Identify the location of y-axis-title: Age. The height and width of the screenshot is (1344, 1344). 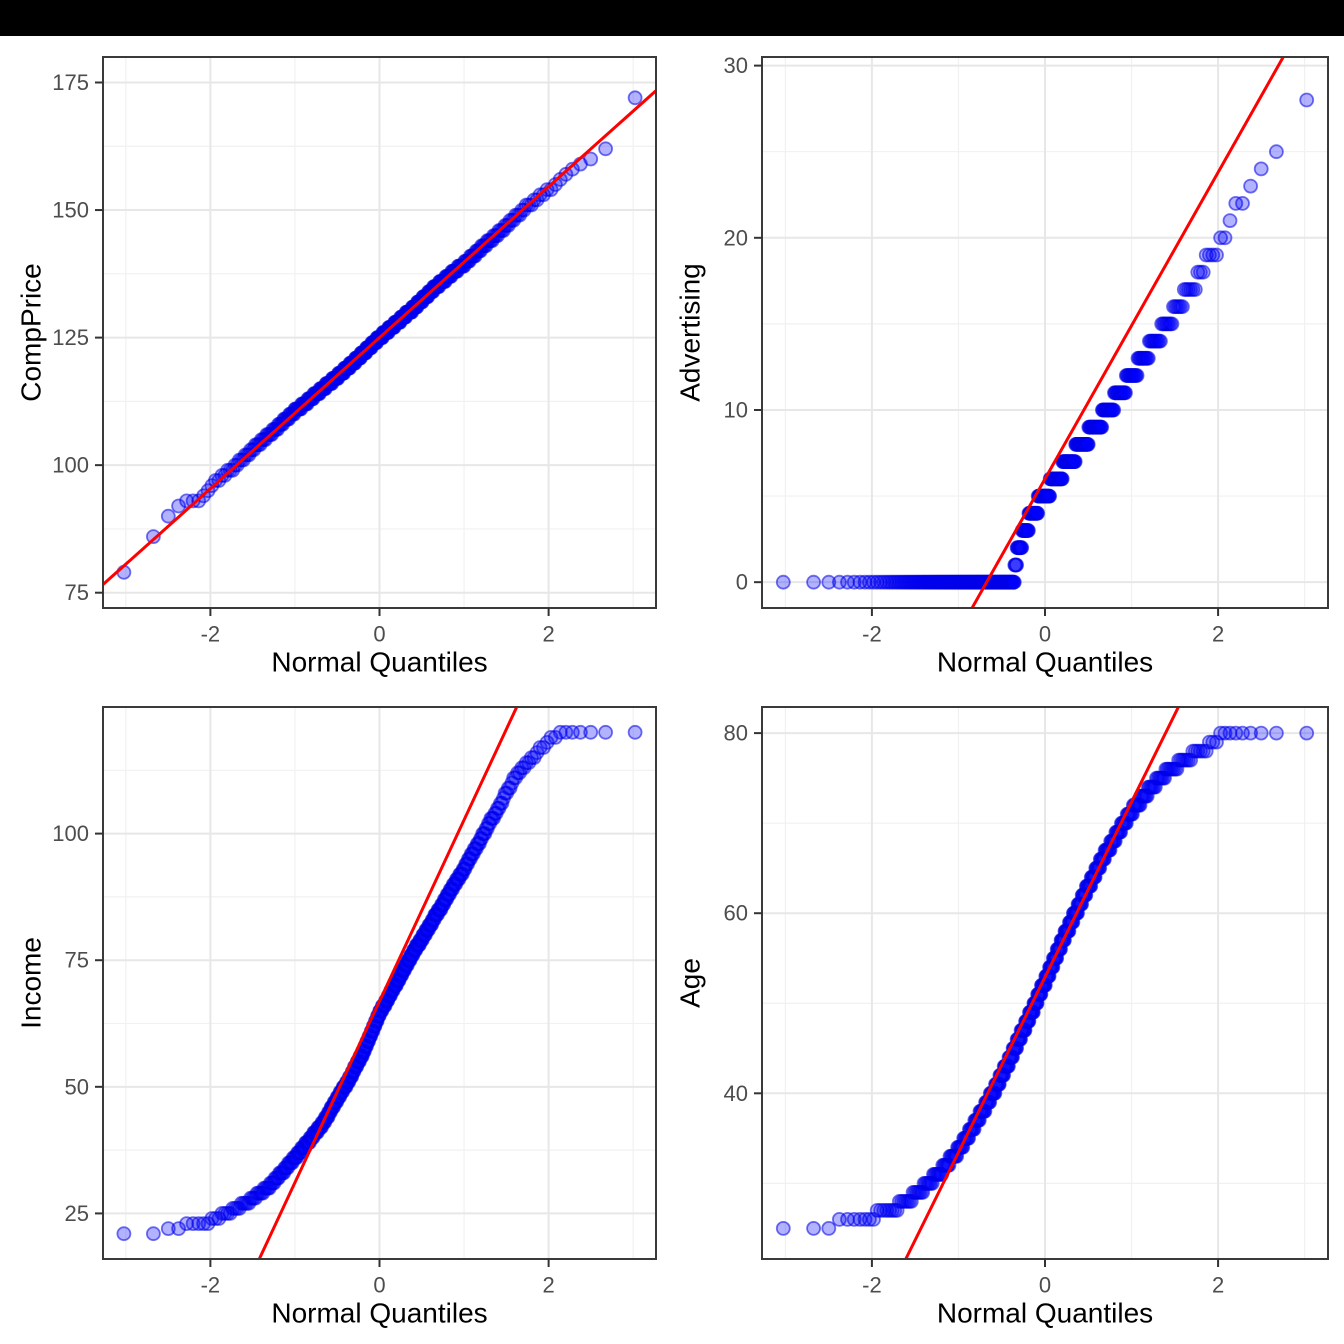
(690, 983).